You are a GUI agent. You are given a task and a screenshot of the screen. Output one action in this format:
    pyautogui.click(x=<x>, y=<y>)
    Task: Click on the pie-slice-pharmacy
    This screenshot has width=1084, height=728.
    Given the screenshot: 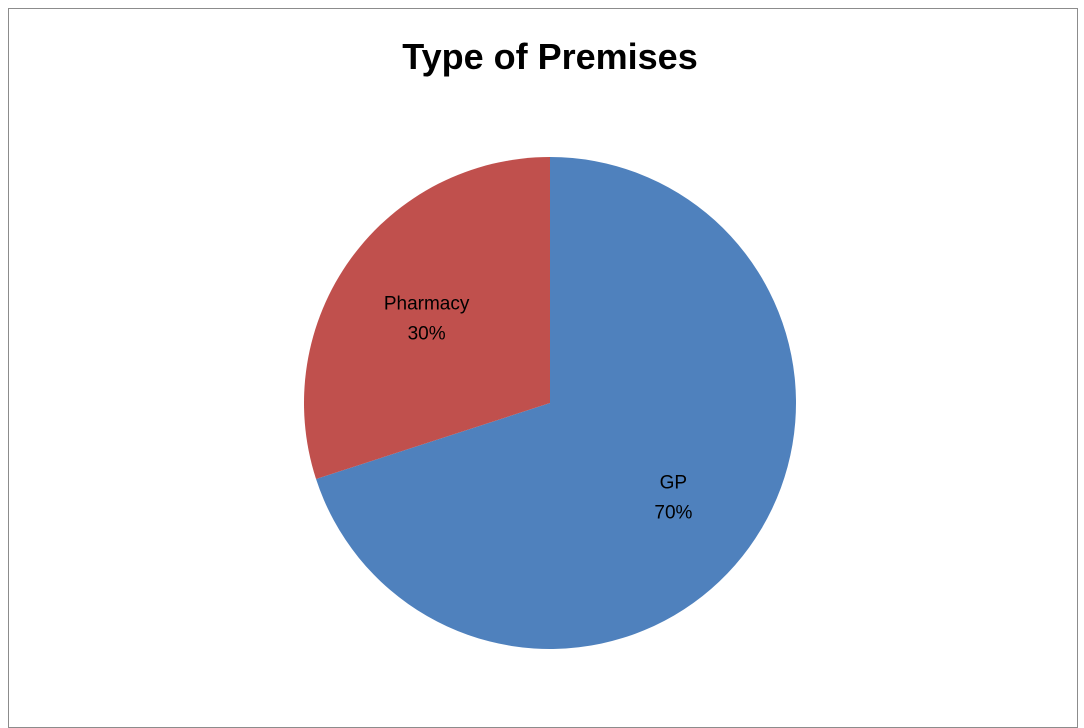 What is the action you would take?
    pyautogui.click(x=427, y=318)
    